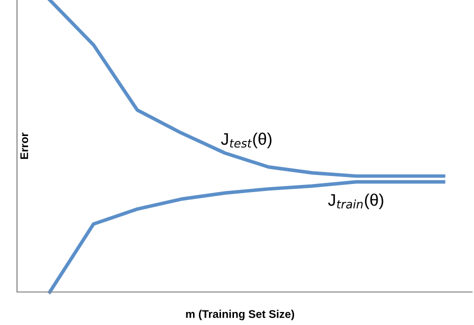  What do you see at coordinates (246, 140) in the screenshot?
I see `series-label: J$_{test}$(θ)` at bounding box center [246, 140].